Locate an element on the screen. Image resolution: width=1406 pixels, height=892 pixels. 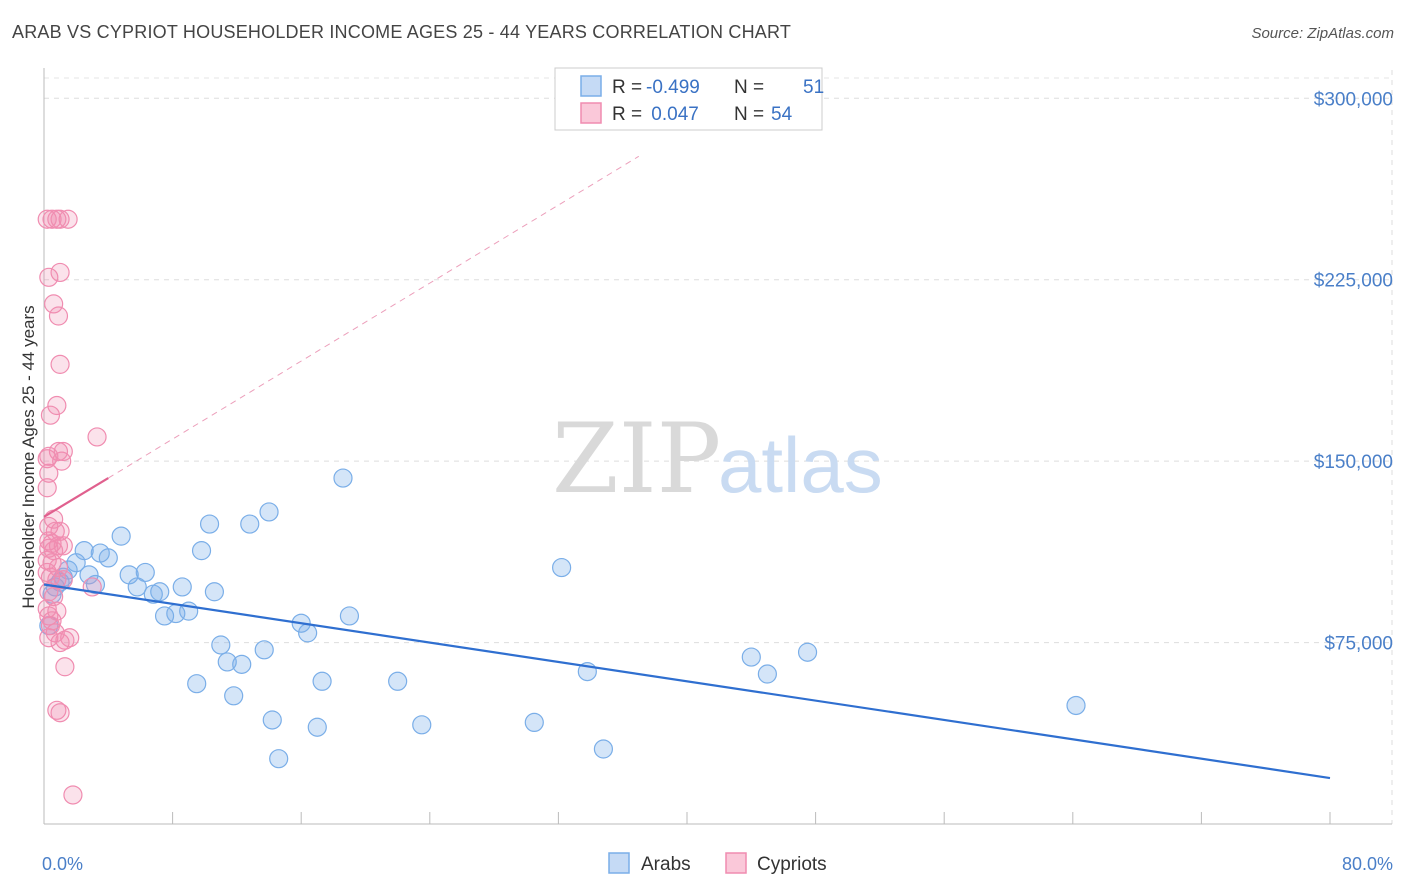
watermark: ZIP atlas is located at coordinates (717, 459).